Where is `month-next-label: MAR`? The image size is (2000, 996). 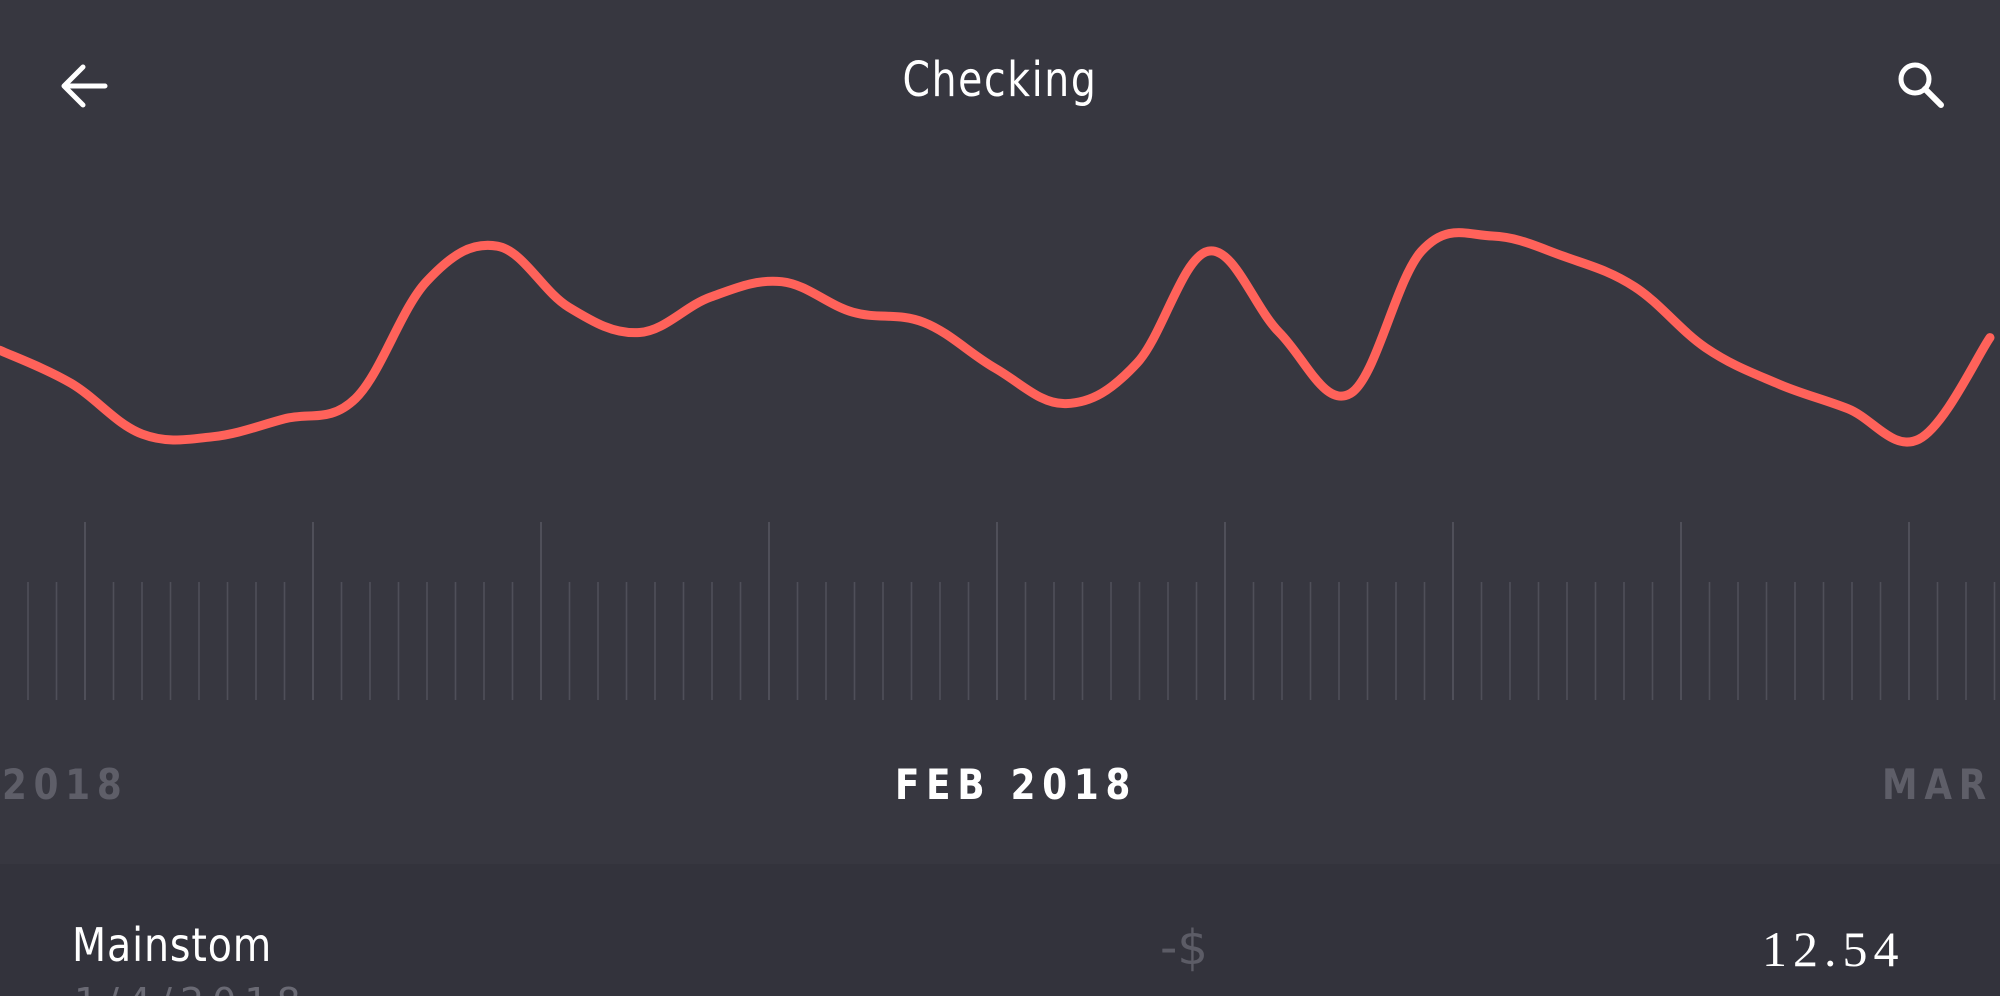 month-next-label: MAR is located at coordinates (1938, 784).